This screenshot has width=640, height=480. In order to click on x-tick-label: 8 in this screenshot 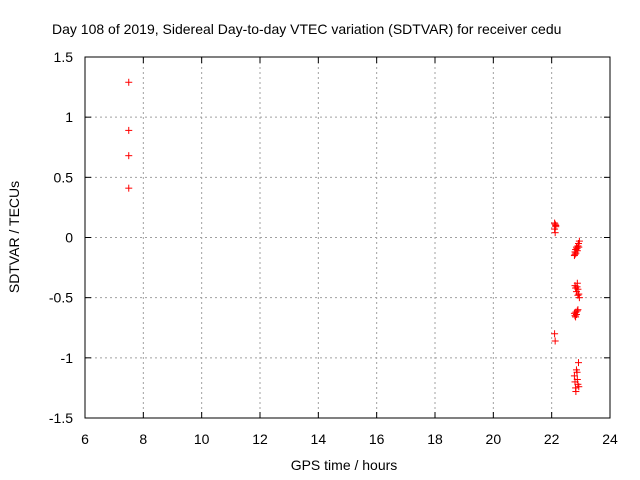, I will do `click(143, 439)`.